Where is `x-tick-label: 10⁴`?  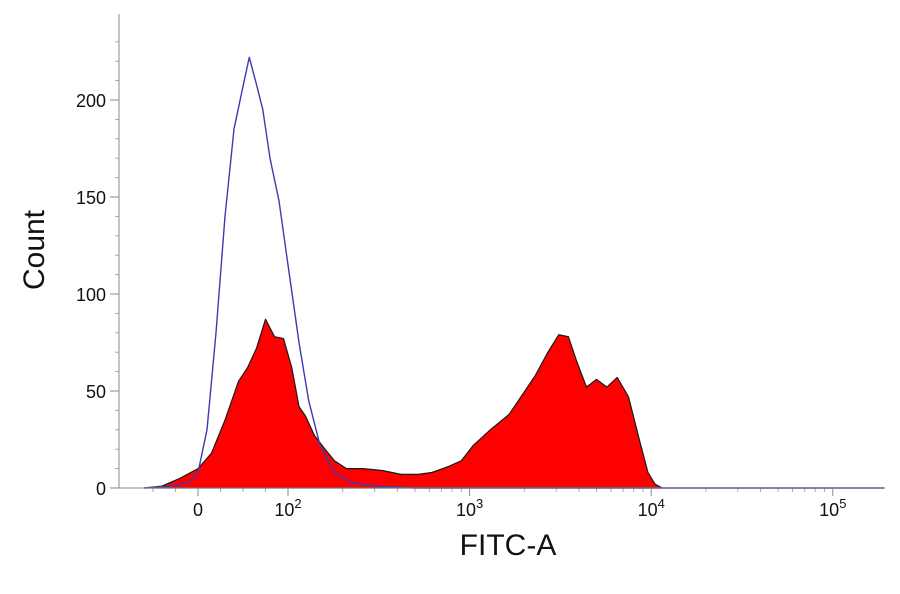 x-tick-label: 10⁴ is located at coordinates (651, 508).